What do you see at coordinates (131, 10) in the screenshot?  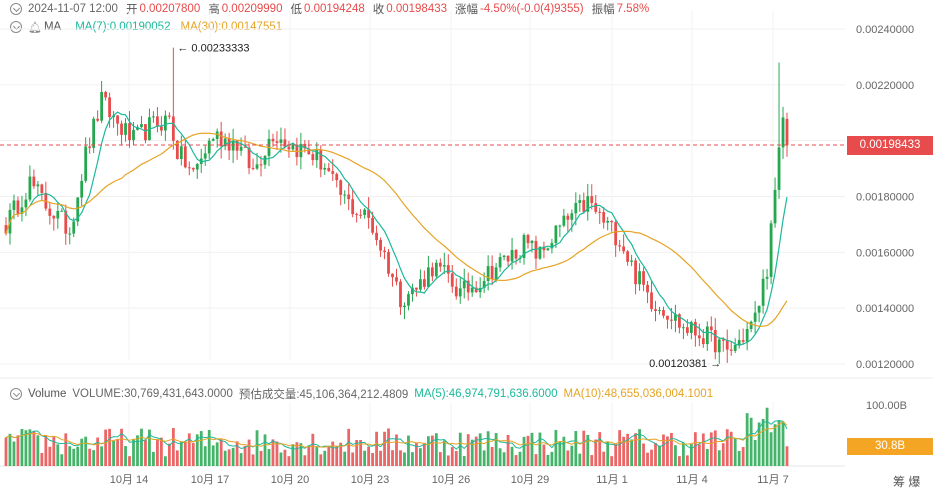 I see `open-label: 开` at bounding box center [131, 10].